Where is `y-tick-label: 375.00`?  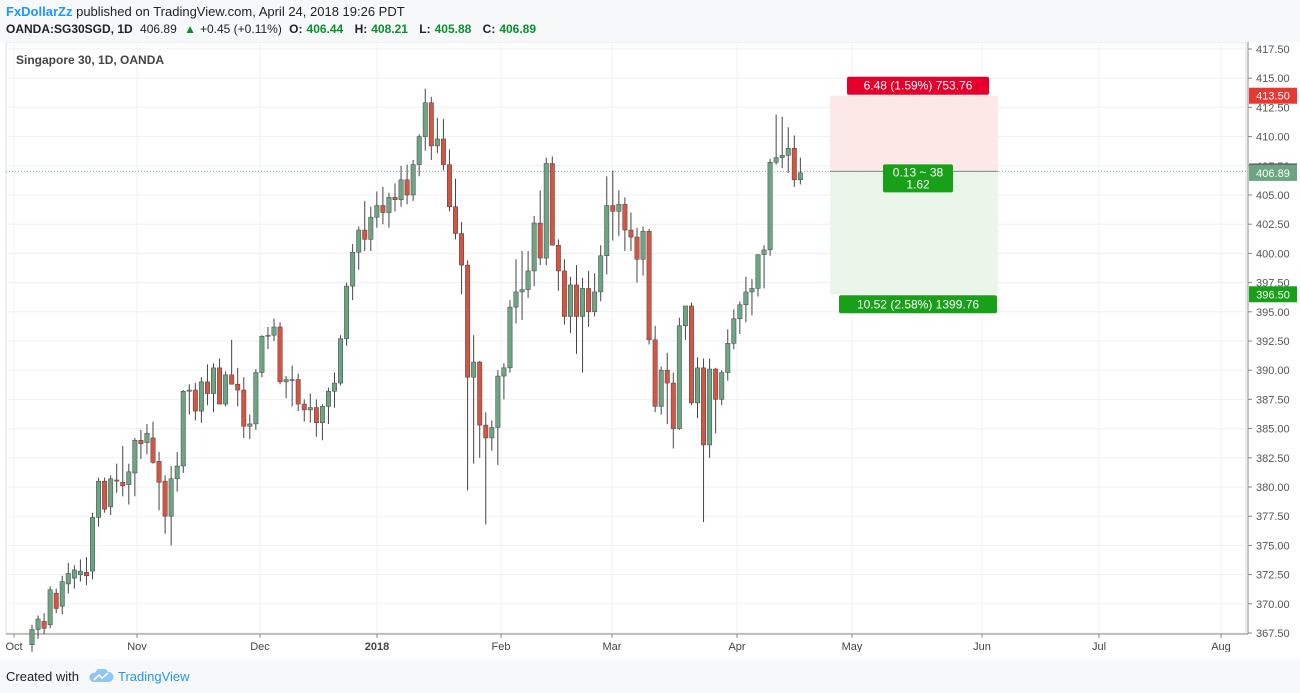
y-tick-label: 375.00 is located at coordinates (1273, 546).